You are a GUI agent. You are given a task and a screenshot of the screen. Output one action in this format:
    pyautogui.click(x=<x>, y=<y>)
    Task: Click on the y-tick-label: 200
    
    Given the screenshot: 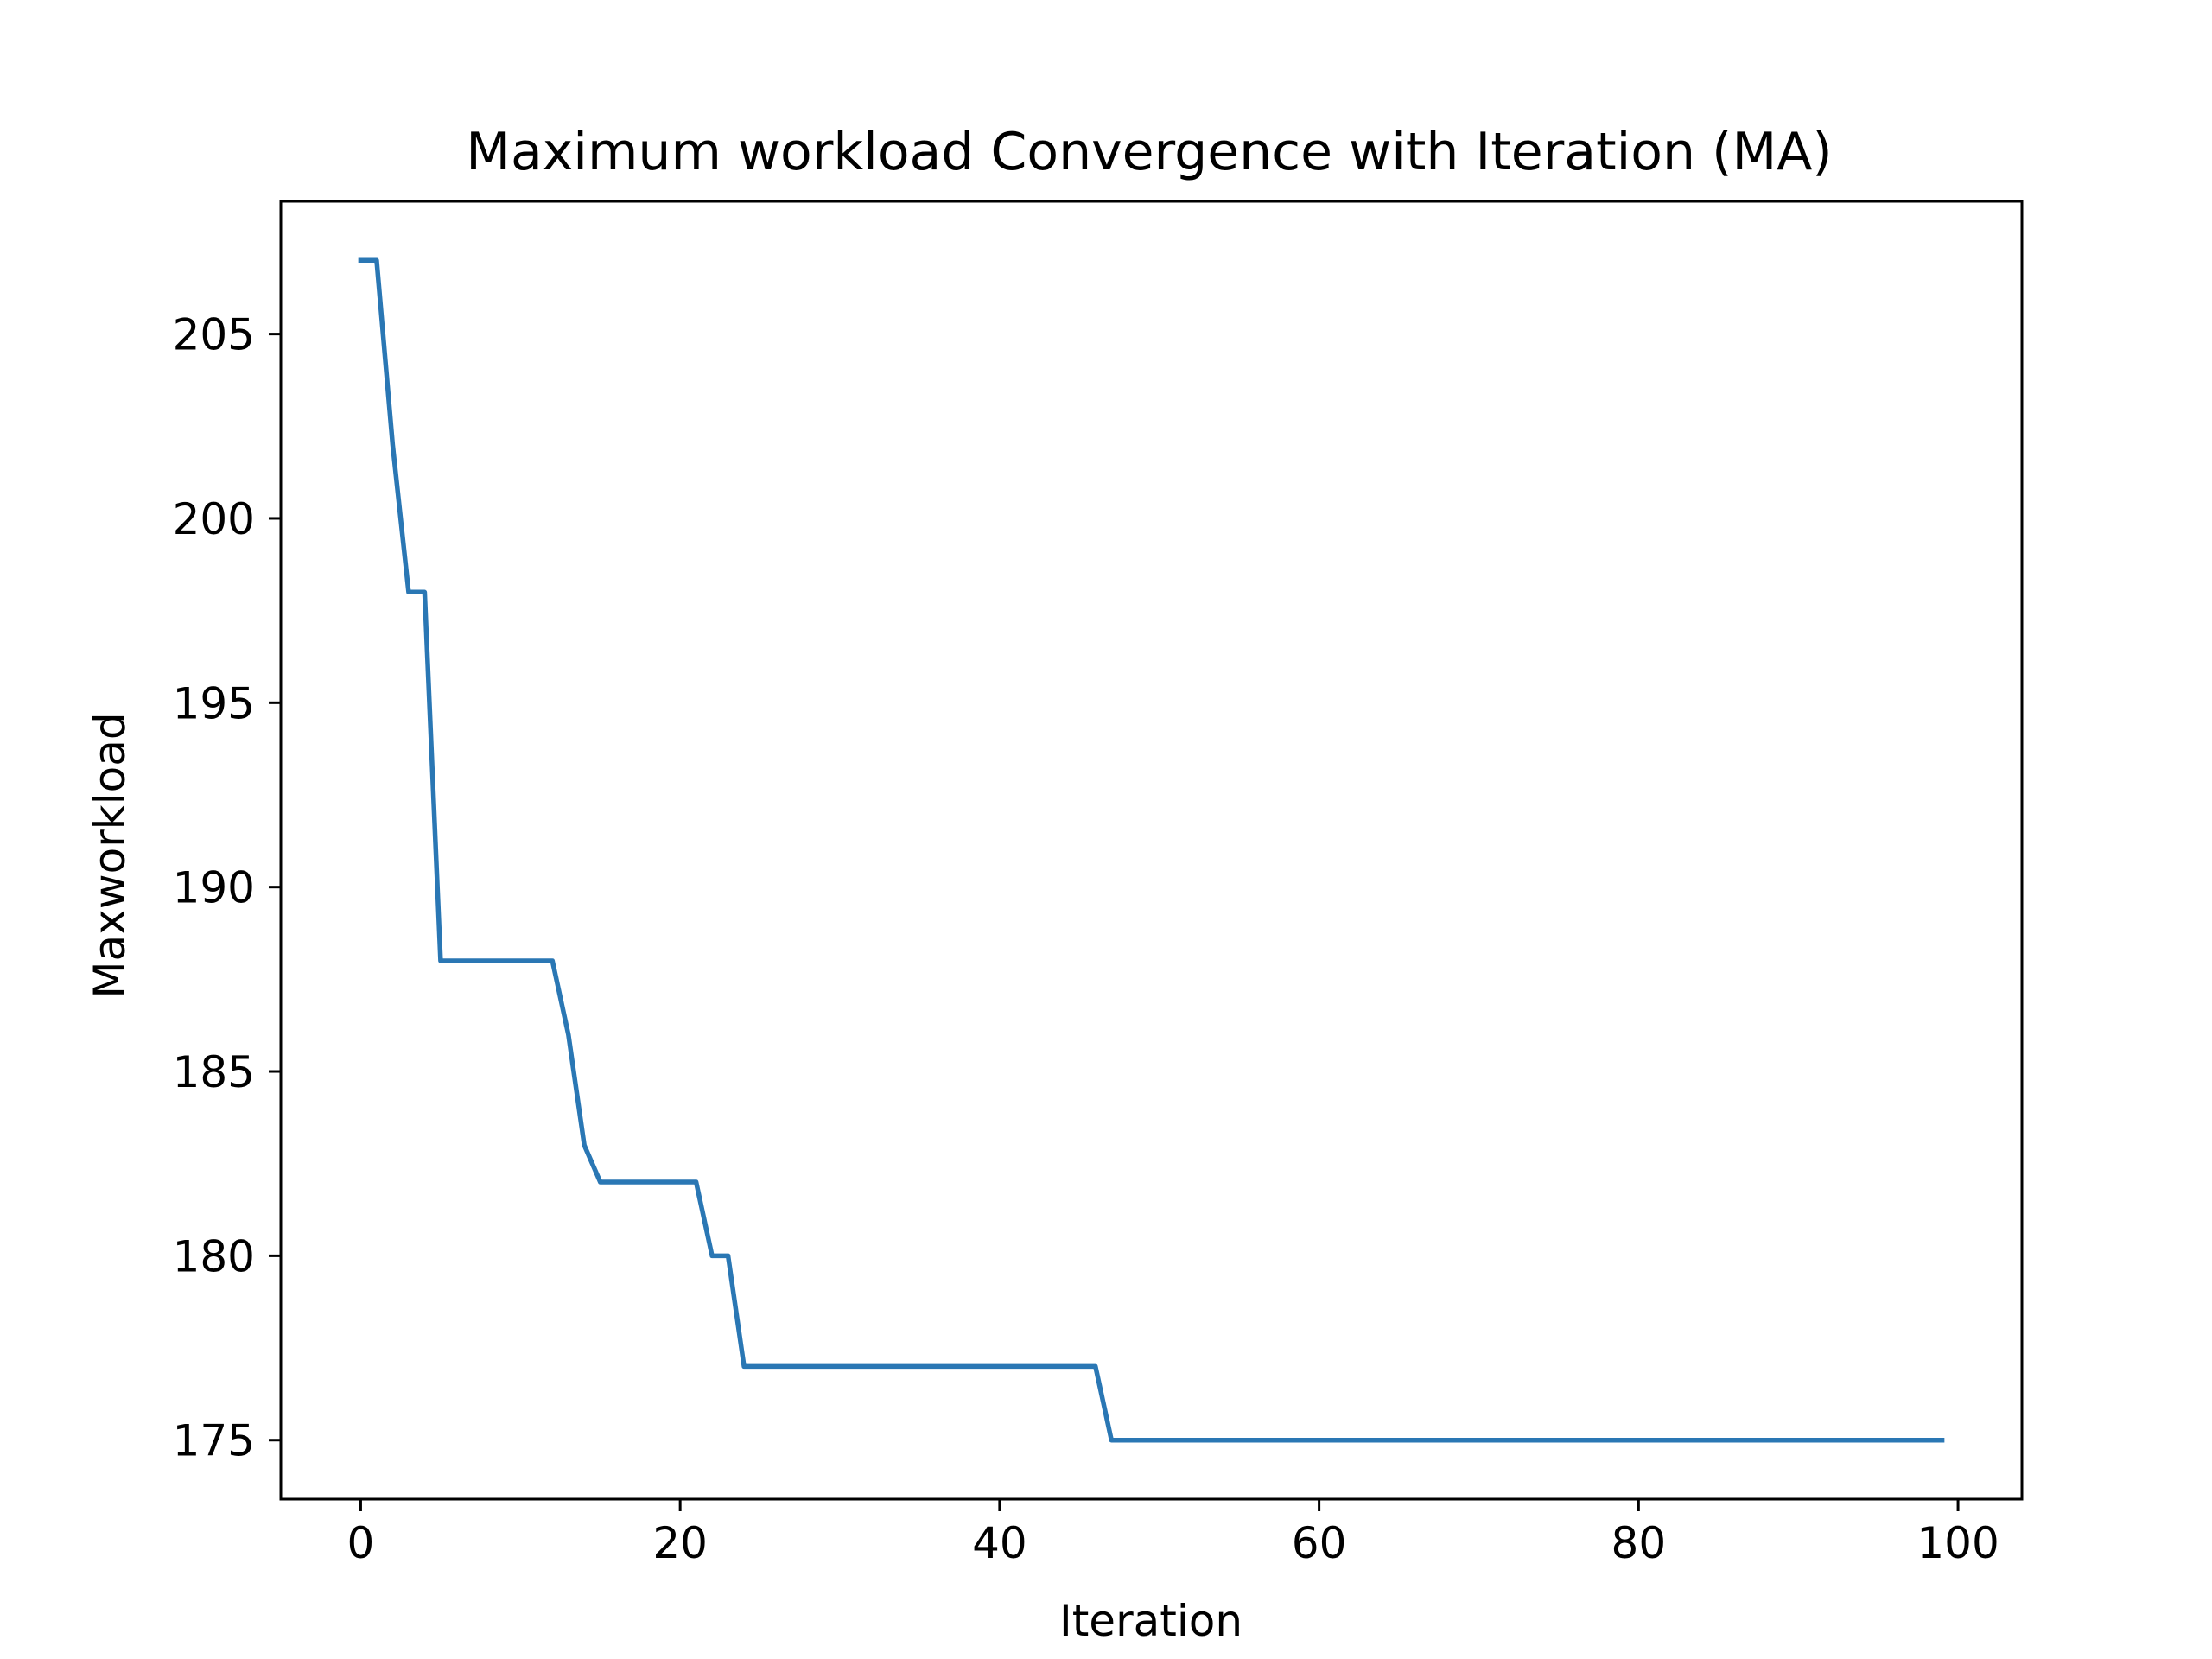 What is the action you would take?
    pyautogui.click(x=214, y=519)
    